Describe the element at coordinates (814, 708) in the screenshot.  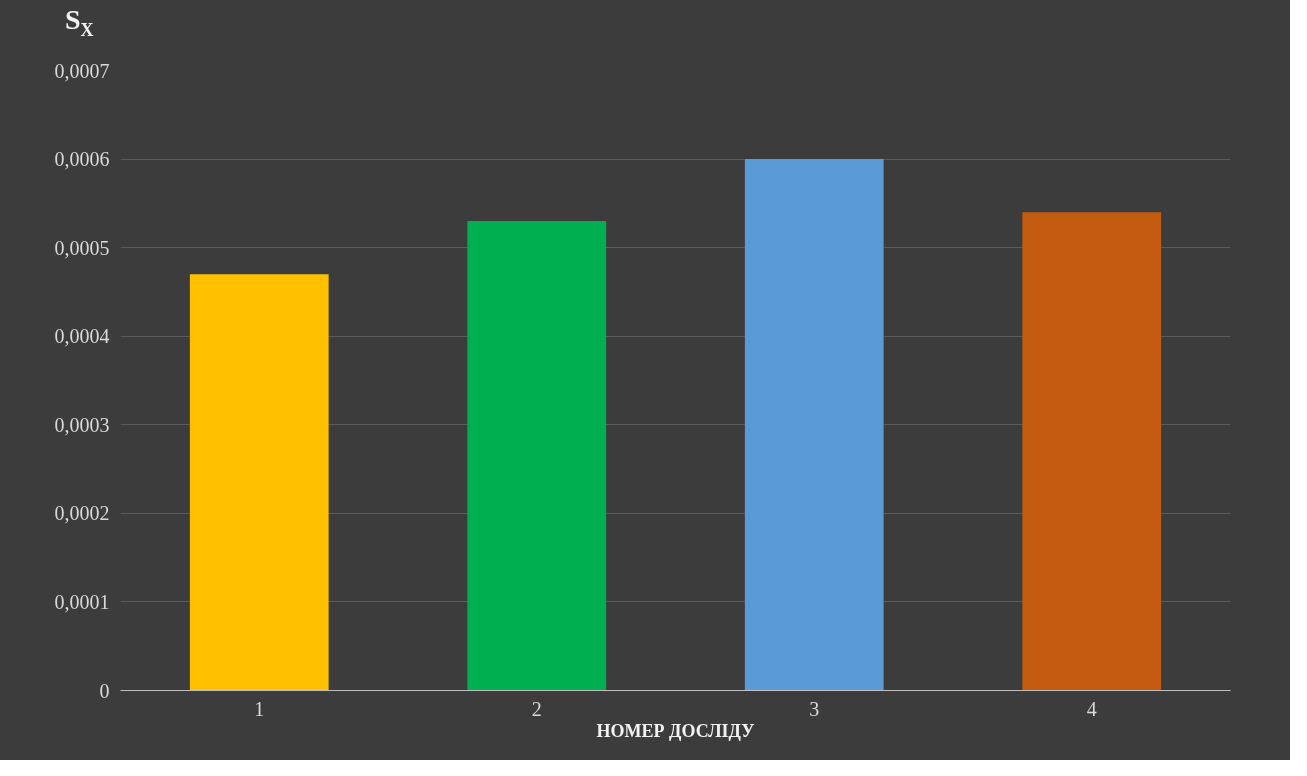
I see `x-tick-label: 3` at that location.